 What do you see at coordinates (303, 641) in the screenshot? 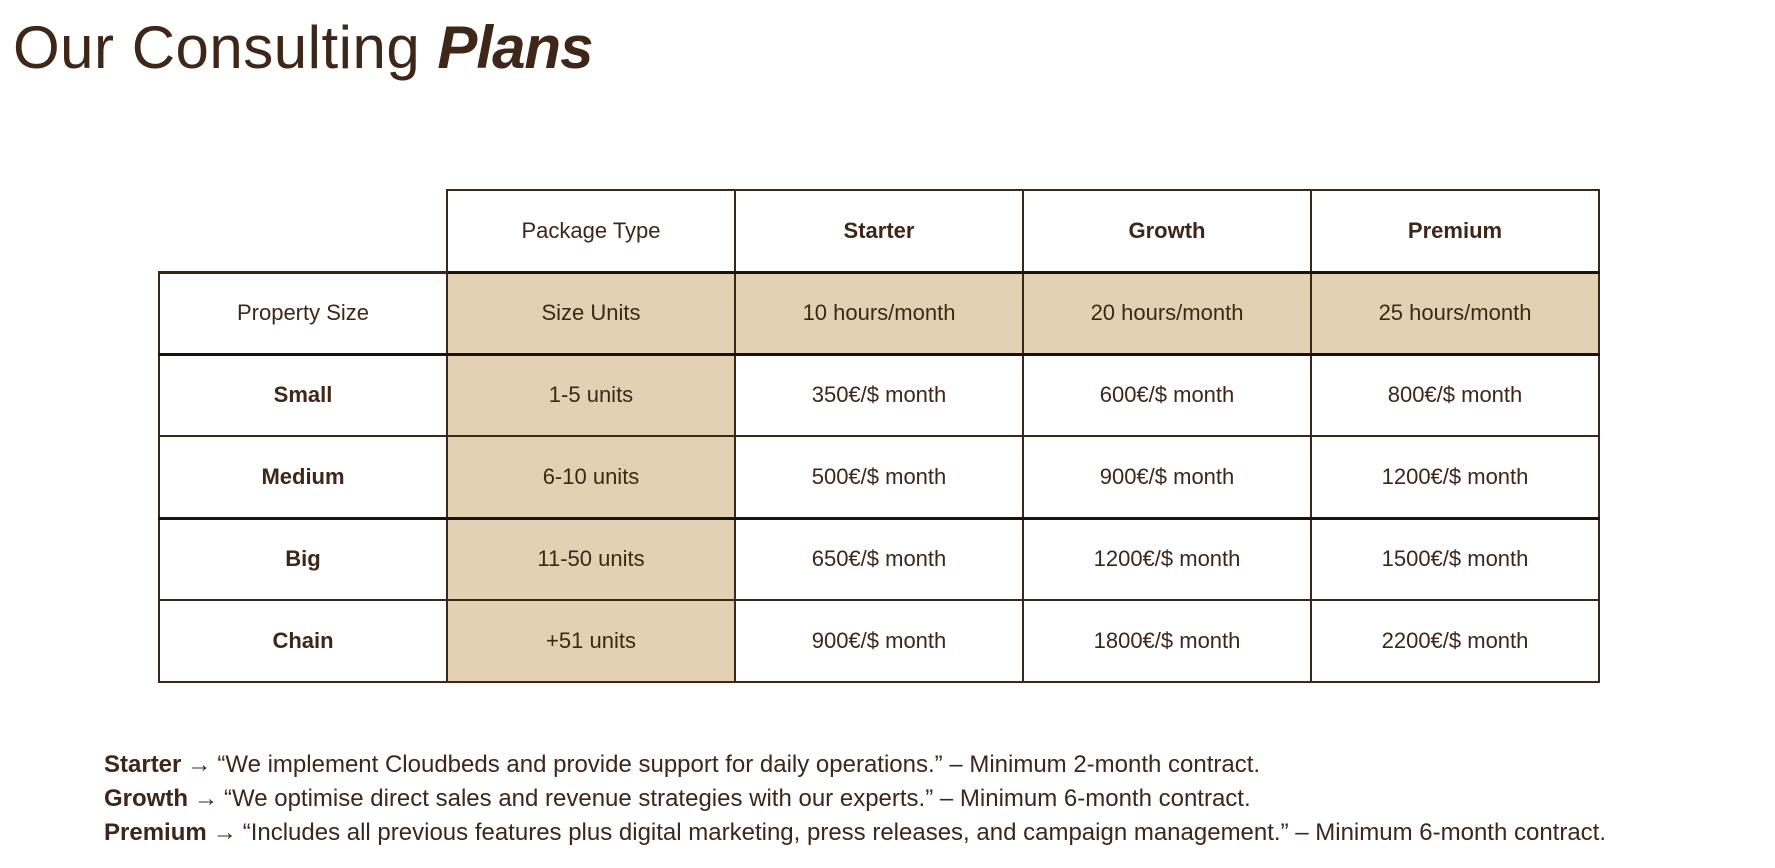
I see `size-label: Chain` at bounding box center [303, 641].